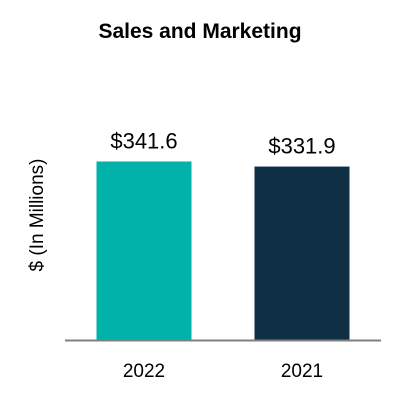  Describe the element at coordinates (144, 371) in the screenshot. I see `x-tick-label-2022: 2022` at that location.